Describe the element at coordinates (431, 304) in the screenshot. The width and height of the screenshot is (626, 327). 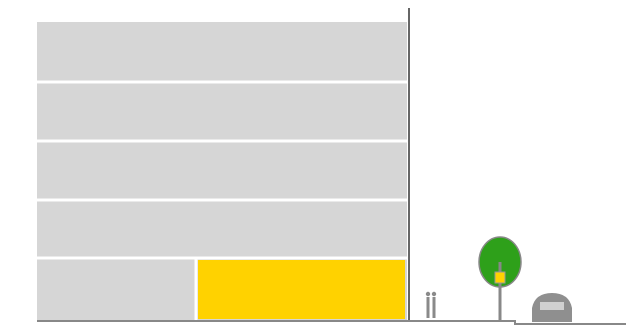
I see `pedestrians` at that location.